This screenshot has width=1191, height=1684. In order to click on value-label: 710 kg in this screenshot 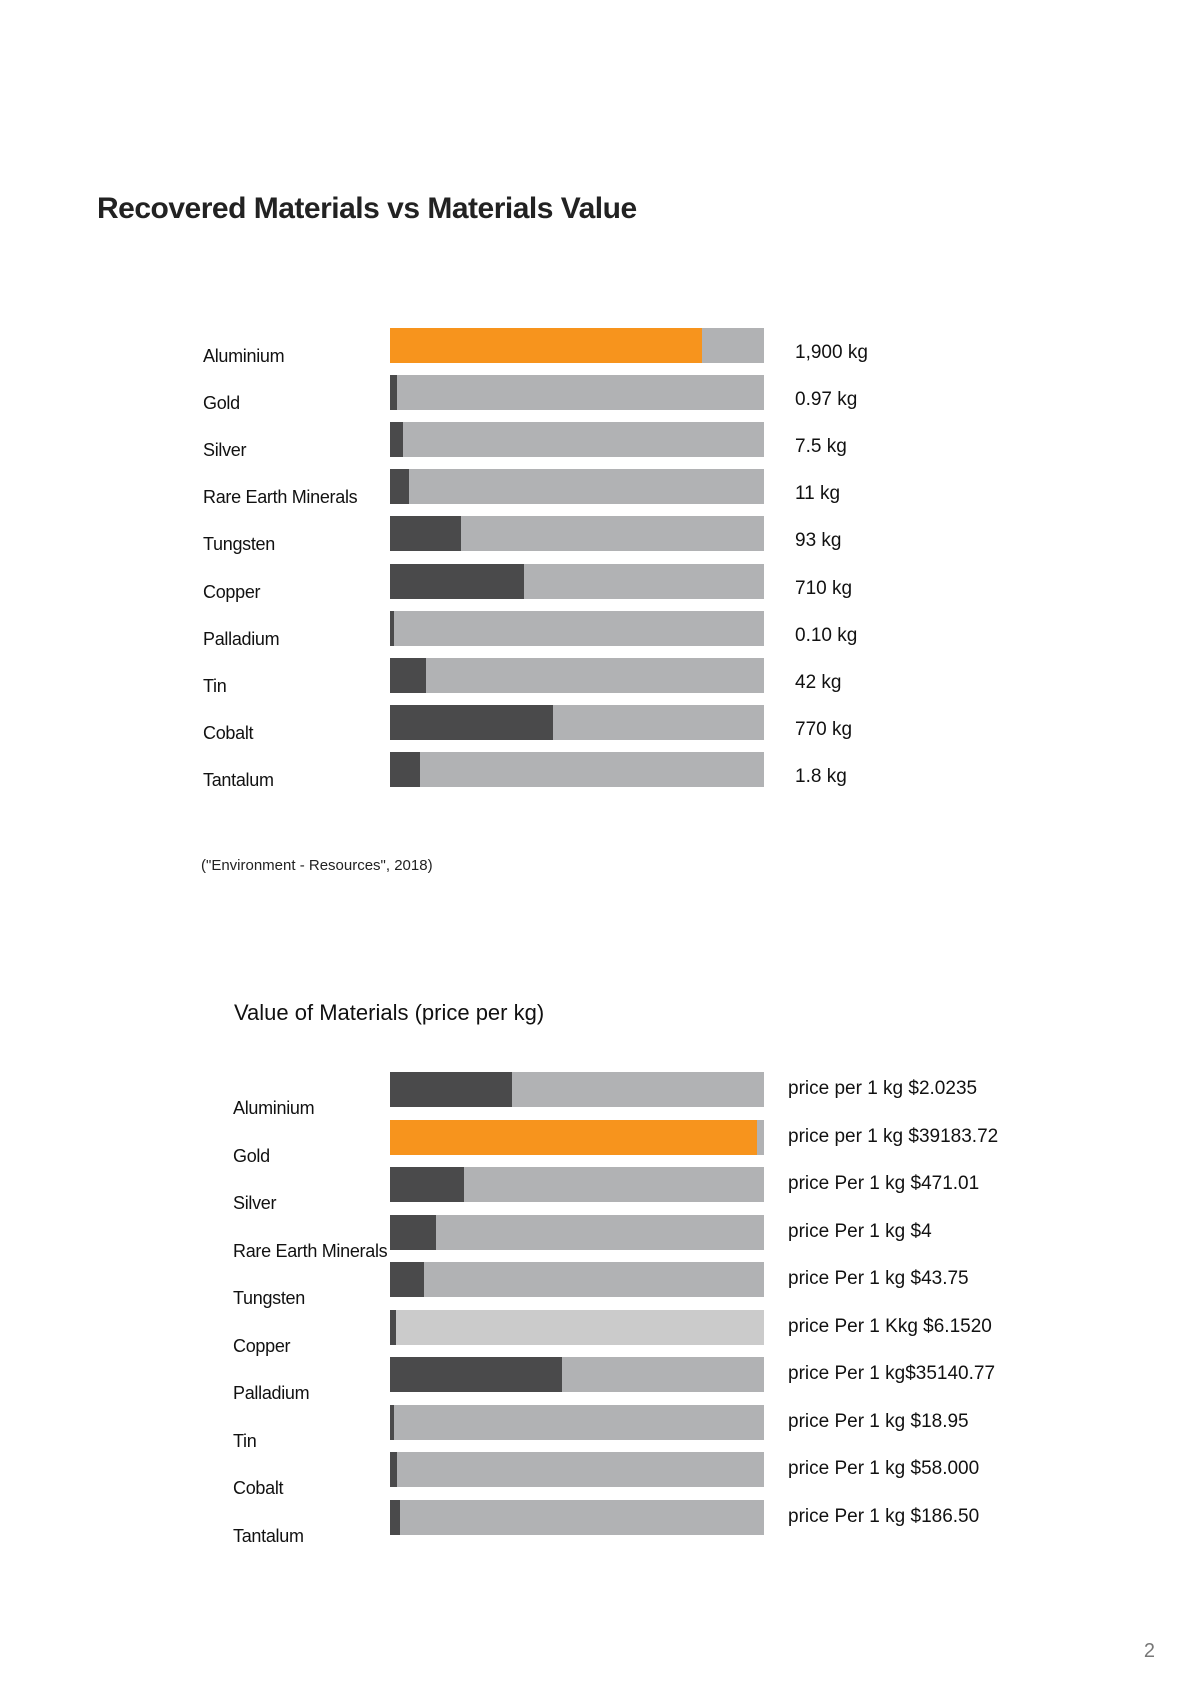, I will do `click(824, 588)`.